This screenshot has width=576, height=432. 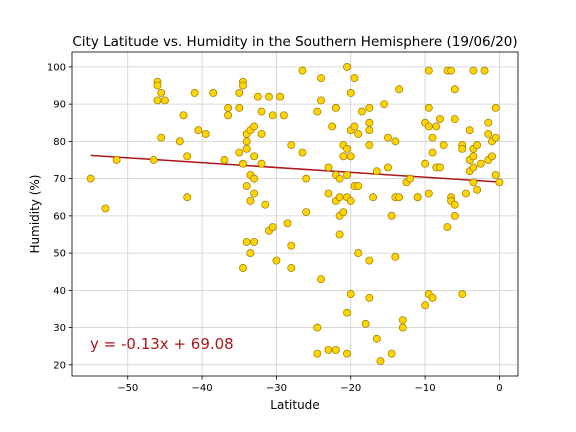 What do you see at coordinates (59, 142) in the screenshot?
I see `y-tick-label: 80` at bounding box center [59, 142].